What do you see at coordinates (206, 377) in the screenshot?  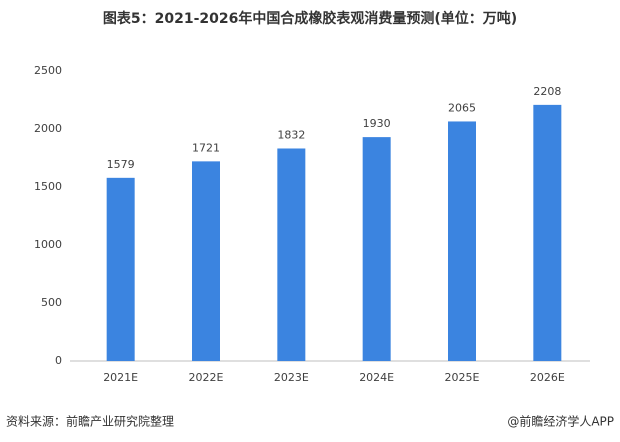 I see `x-tick-label: 2022E` at bounding box center [206, 377].